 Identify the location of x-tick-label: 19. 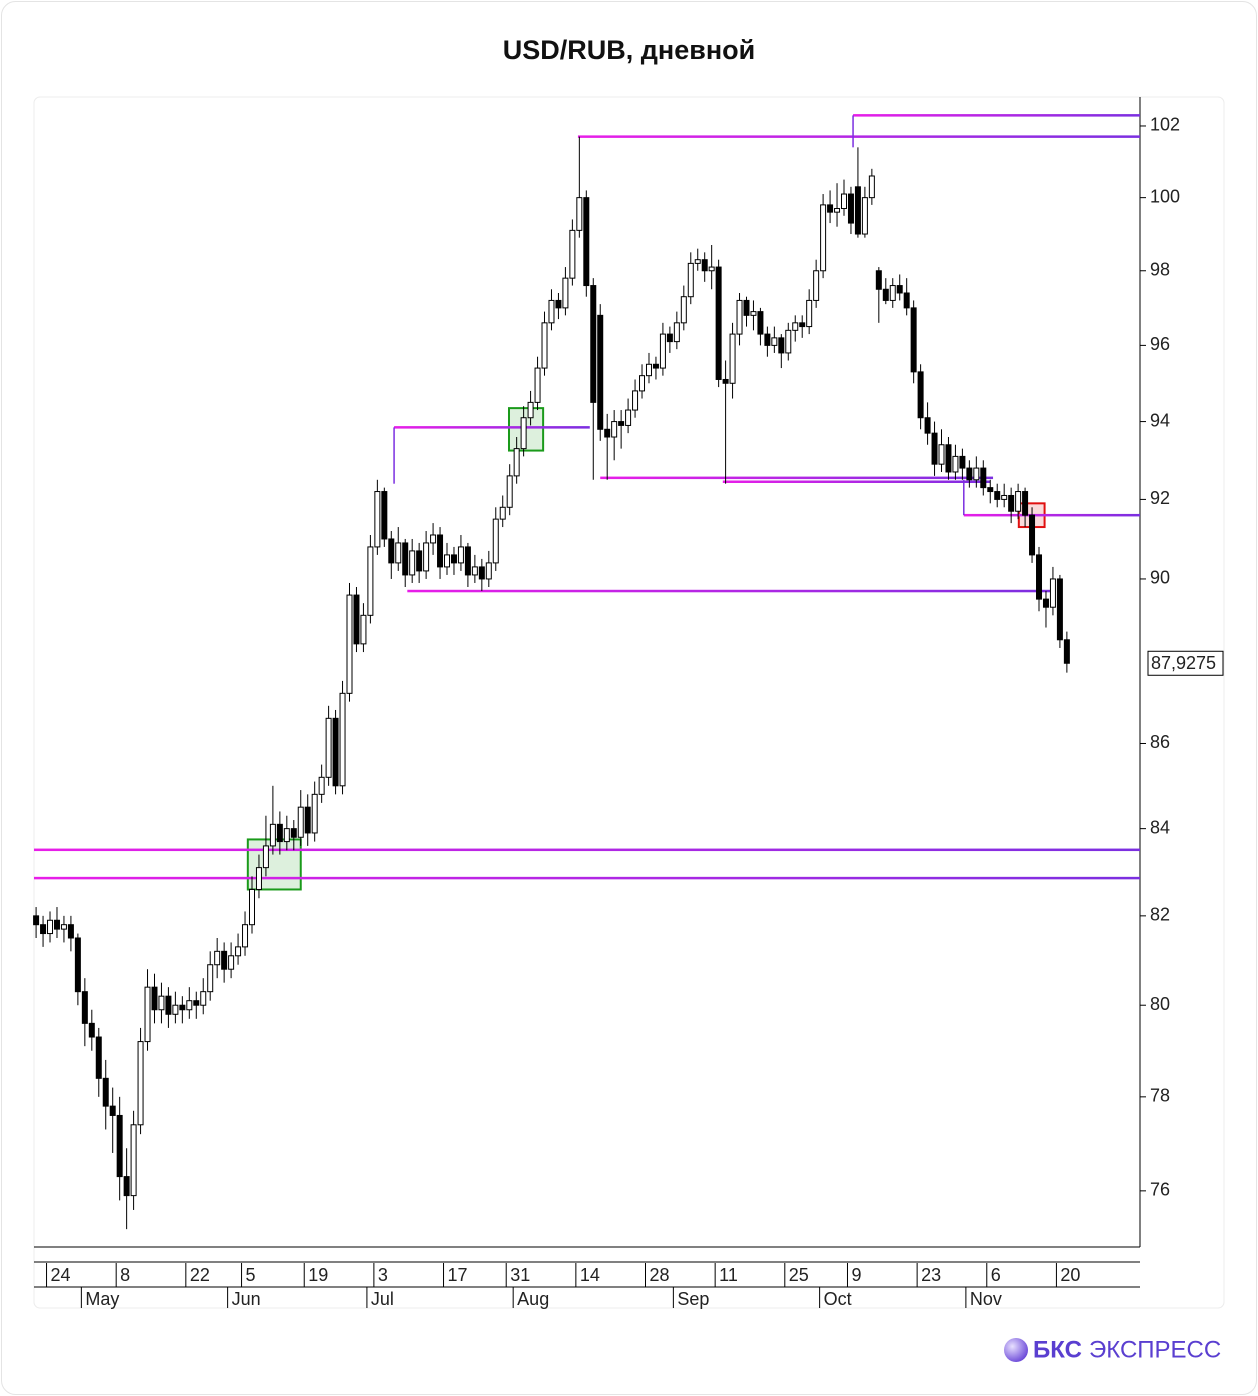
(318, 1275).